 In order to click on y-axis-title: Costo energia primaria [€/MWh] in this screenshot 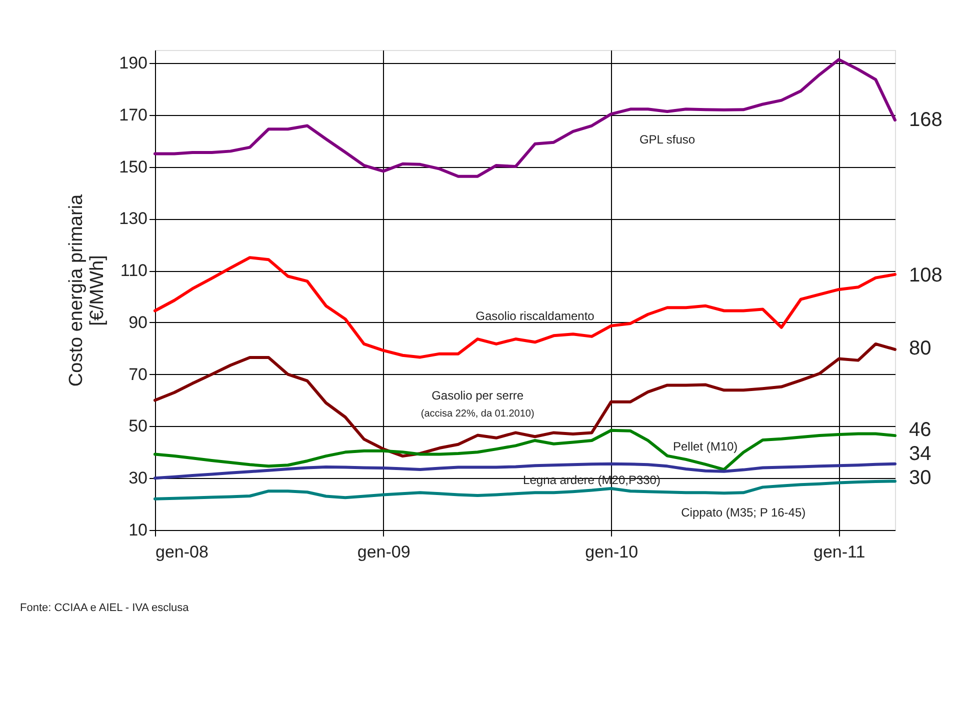, I will do `click(87, 290)`.